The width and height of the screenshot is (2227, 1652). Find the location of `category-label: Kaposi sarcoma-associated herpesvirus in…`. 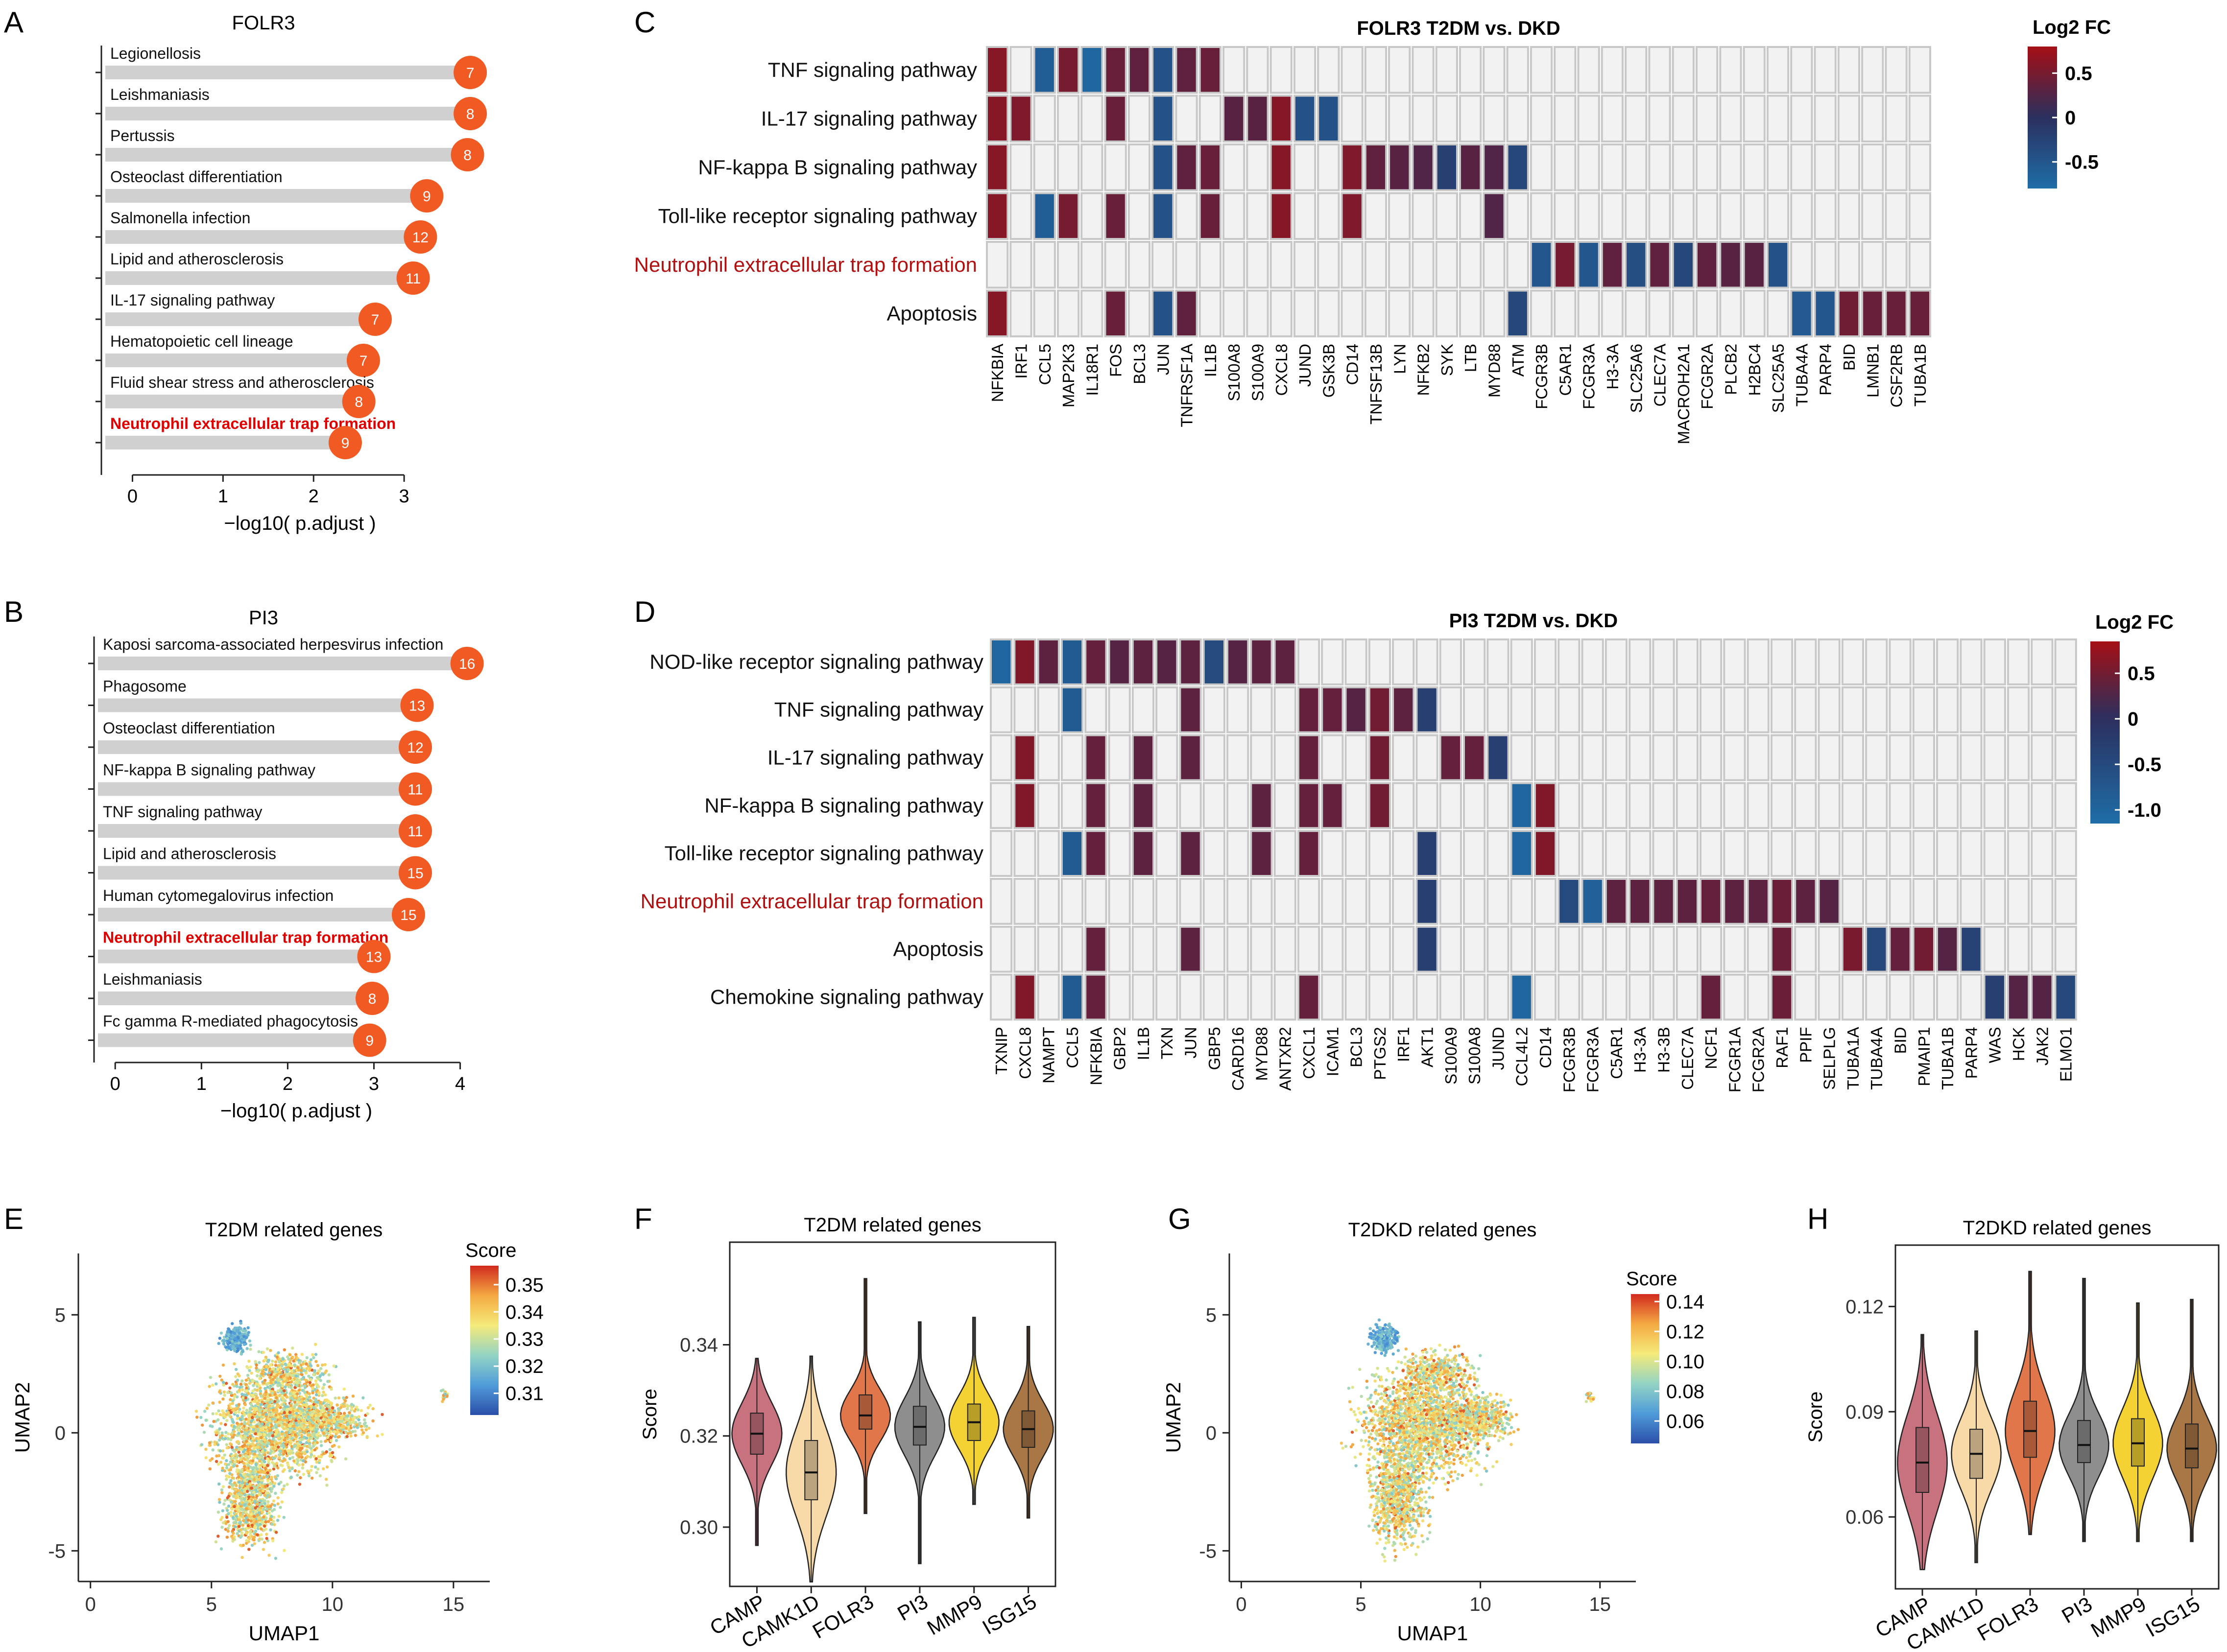

category-label: Kaposi sarcoma-associated herpesvirus in… is located at coordinates (273, 644).